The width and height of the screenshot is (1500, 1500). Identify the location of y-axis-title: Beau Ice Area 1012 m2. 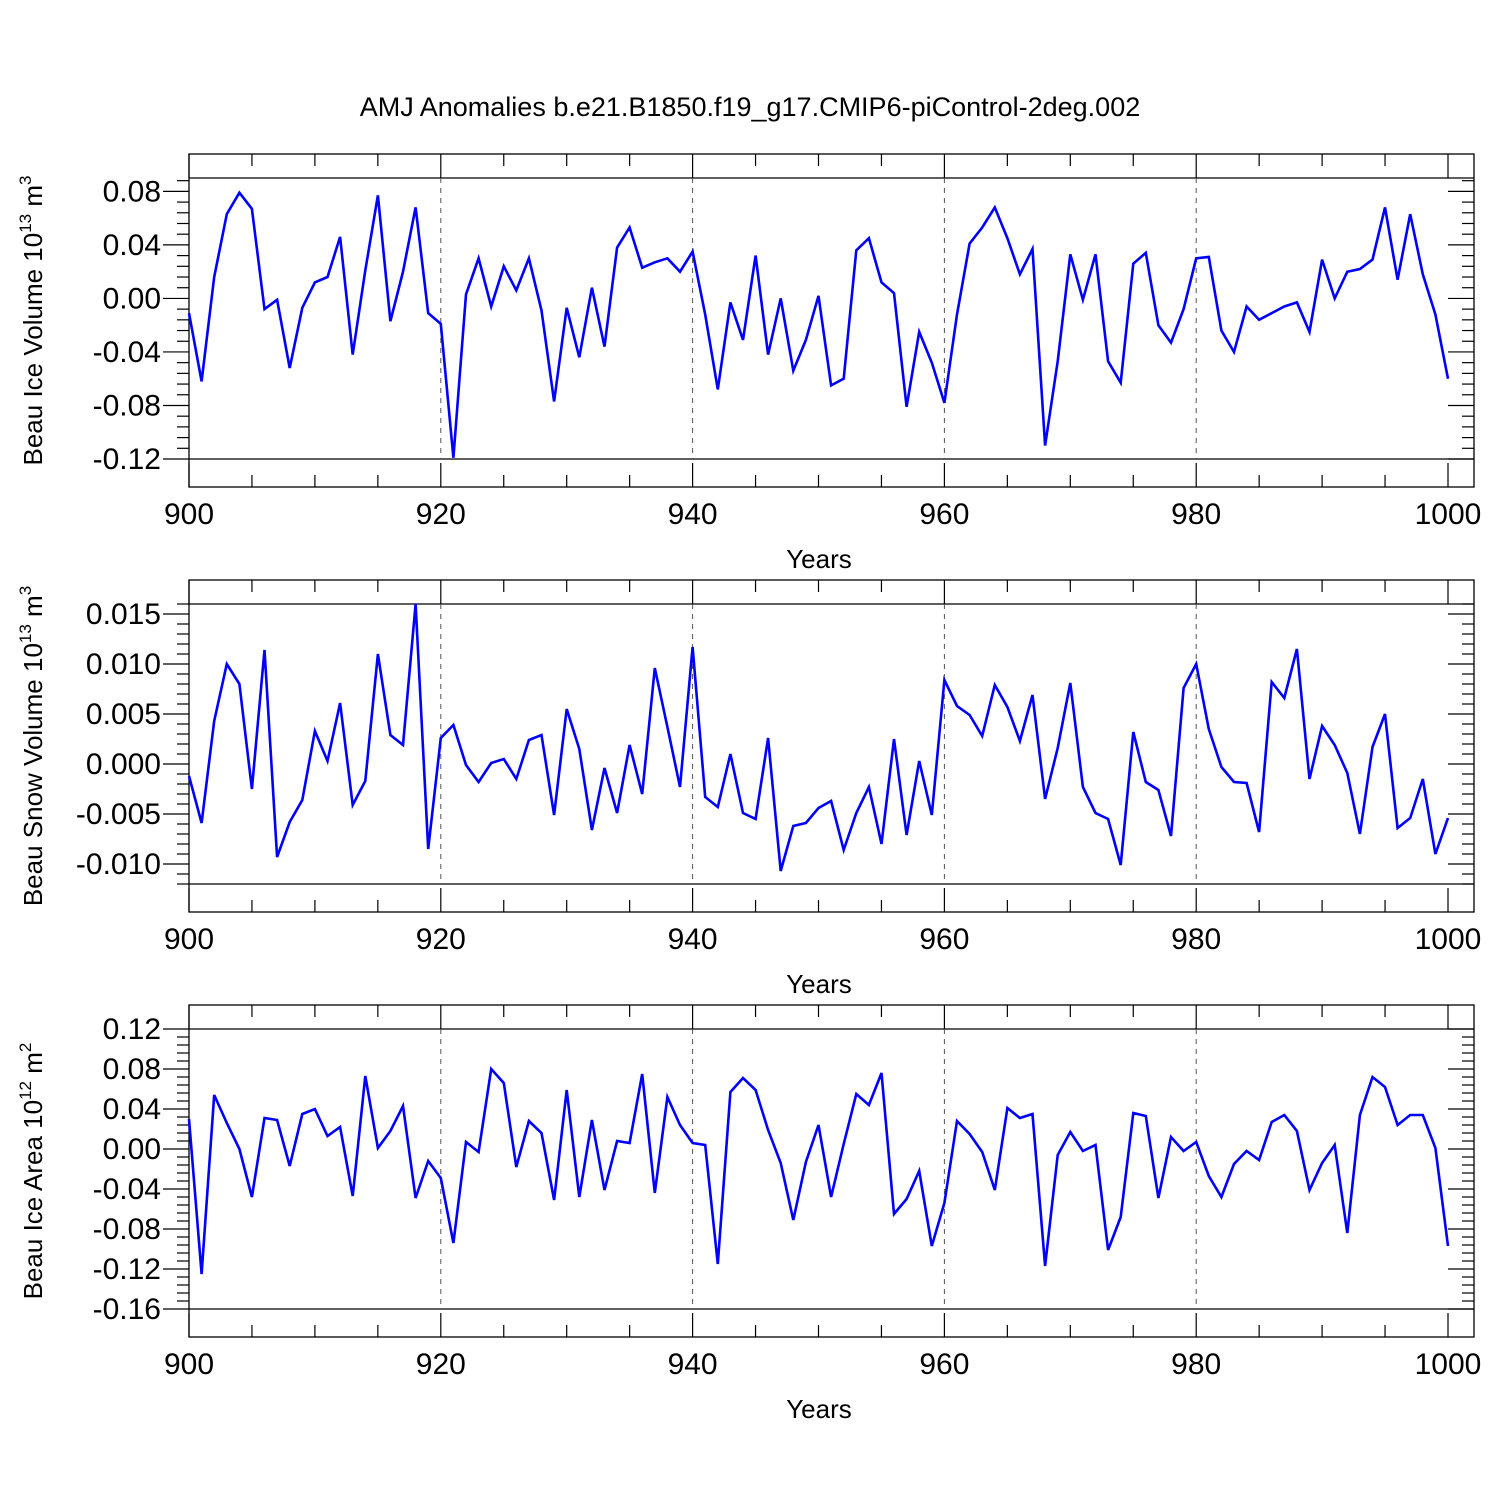
(32, 1171).